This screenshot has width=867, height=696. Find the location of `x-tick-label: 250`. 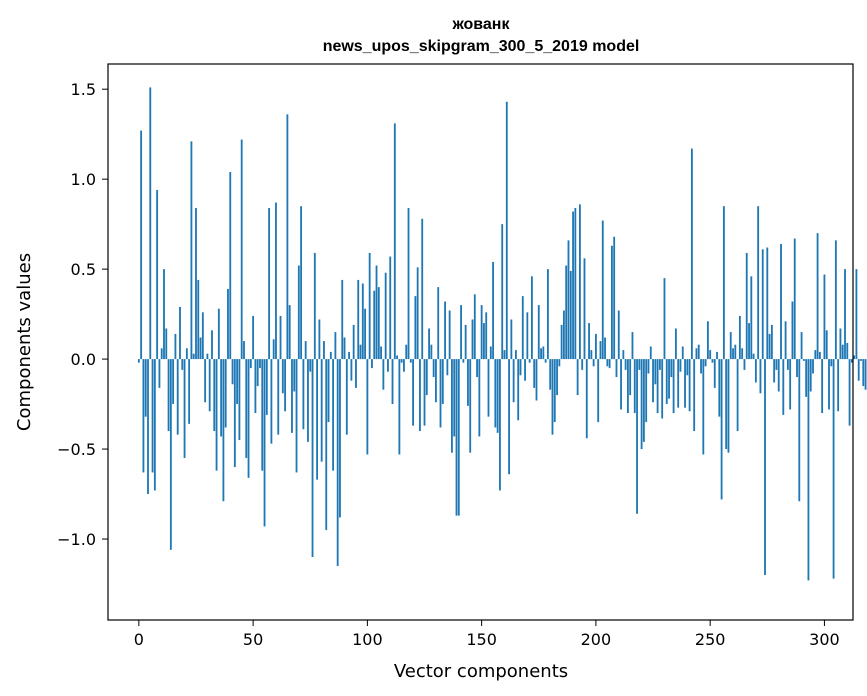

x-tick-label: 250 is located at coordinates (710, 639).